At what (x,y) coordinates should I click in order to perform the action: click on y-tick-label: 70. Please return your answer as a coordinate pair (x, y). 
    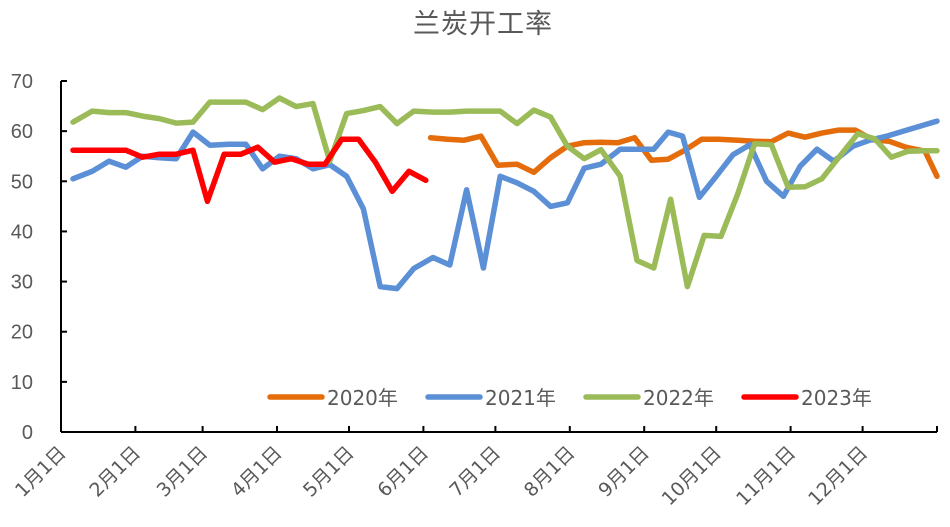
    Looking at the image, I should click on (22, 82).